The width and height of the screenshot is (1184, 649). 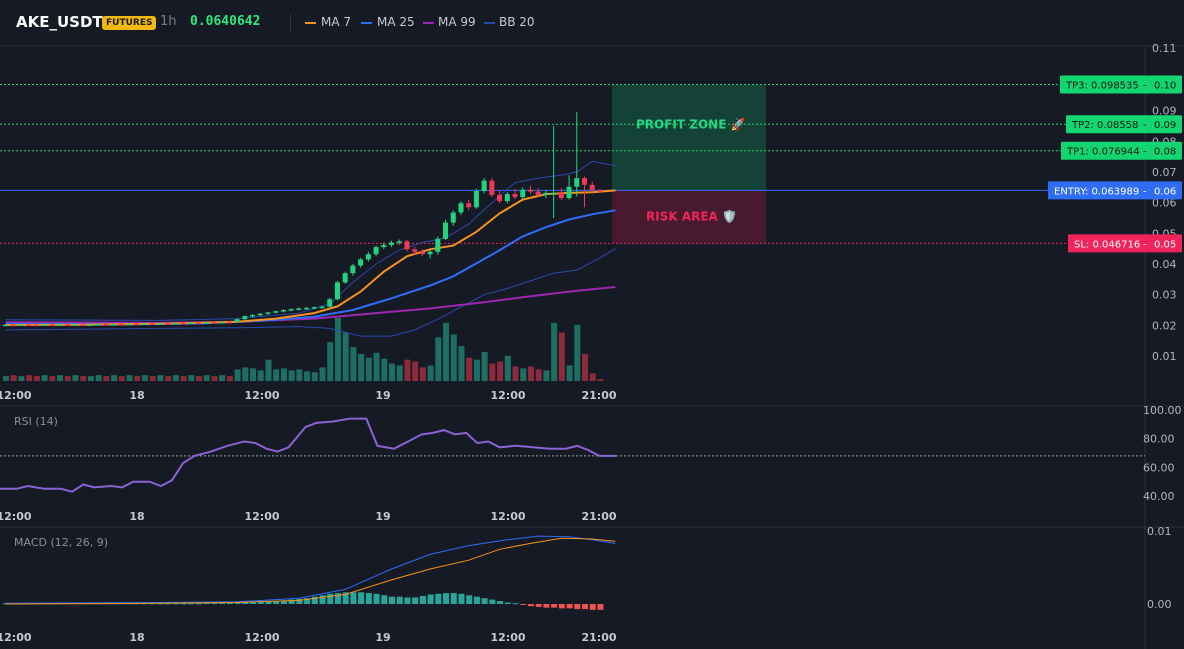 What do you see at coordinates (1162, 453) in the screenshot?
I see `rsi-axis: 40.00 60.00 80.00 100.00` at bounding box center [1162, 453].